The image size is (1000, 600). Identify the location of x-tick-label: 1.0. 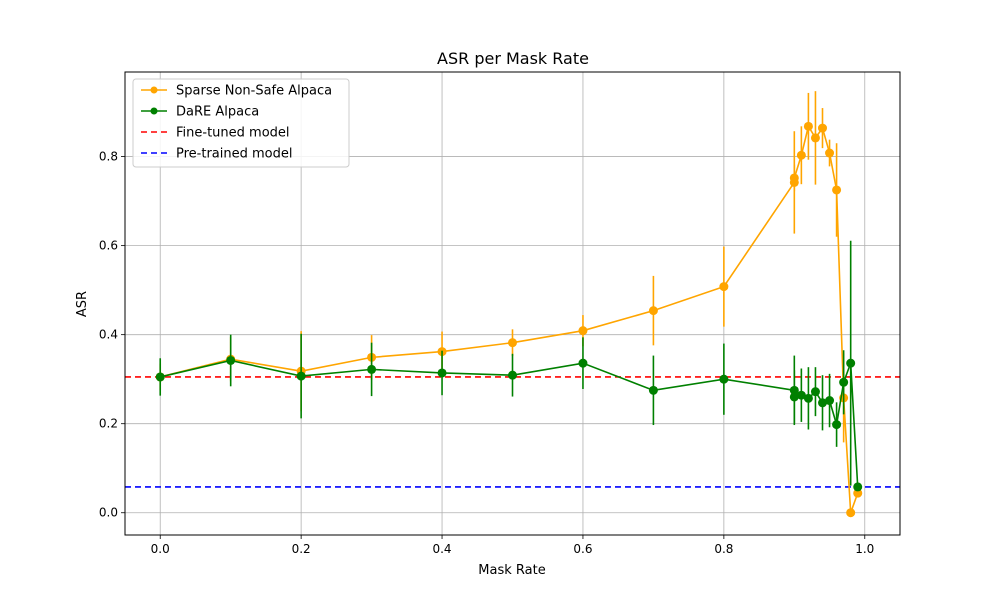
(864, 549).